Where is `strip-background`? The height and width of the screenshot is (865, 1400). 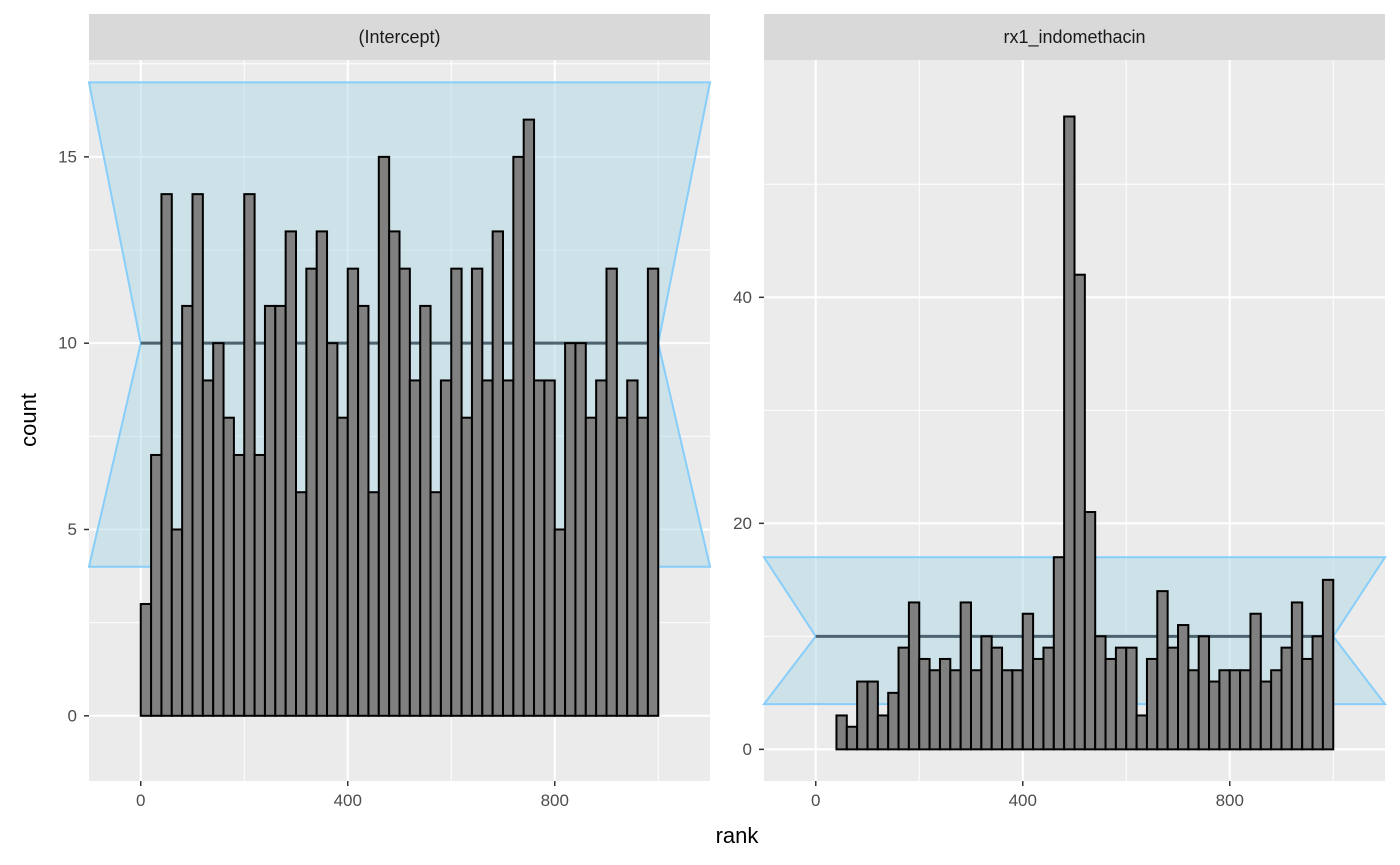 strip-background is located at coordinates (399, 37).